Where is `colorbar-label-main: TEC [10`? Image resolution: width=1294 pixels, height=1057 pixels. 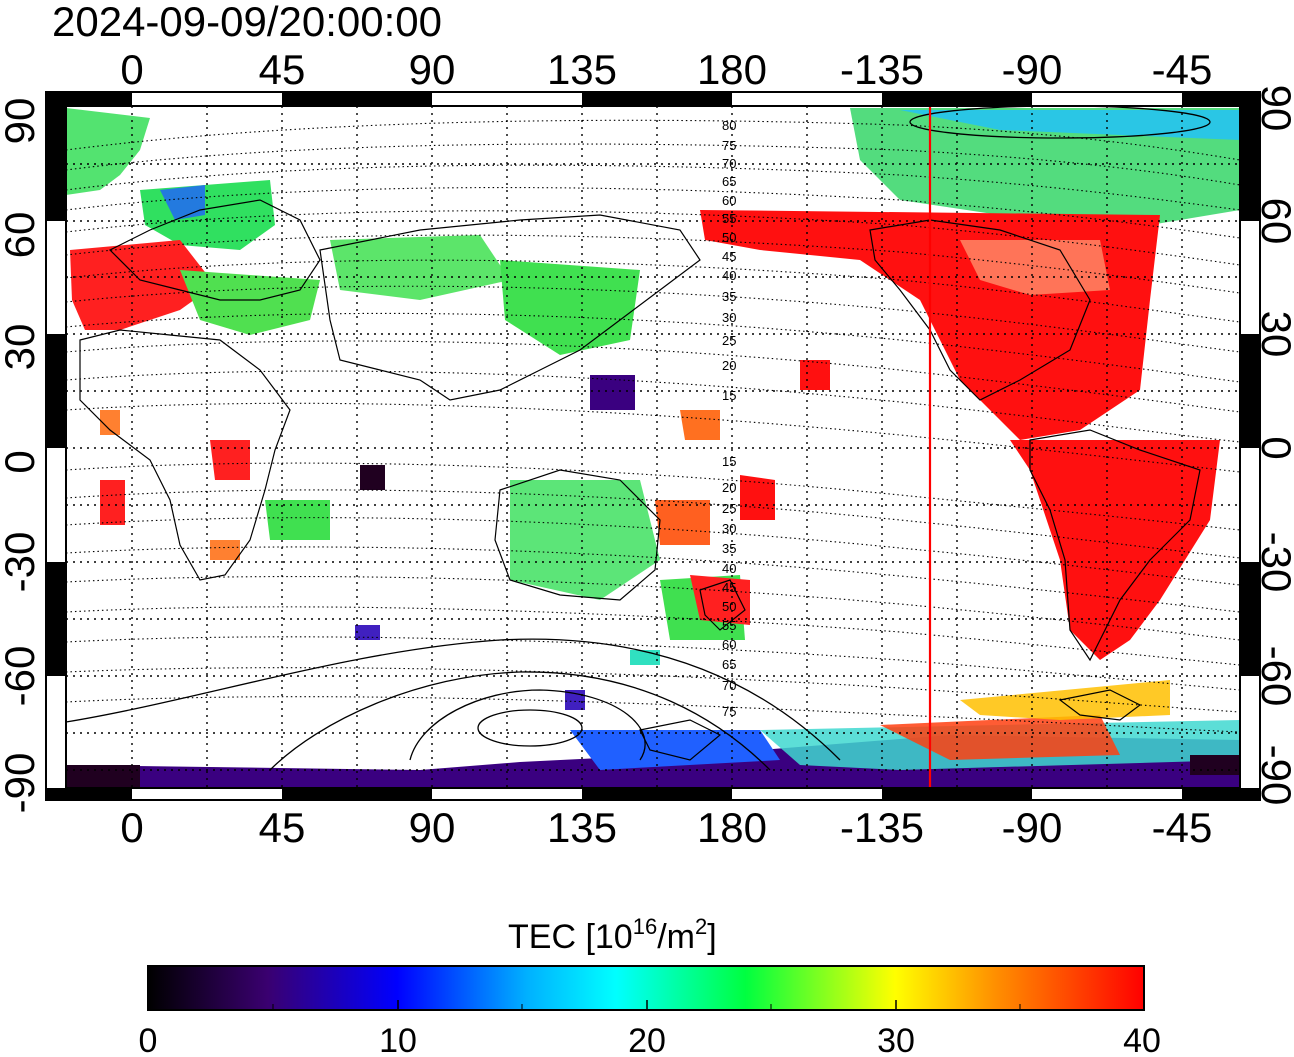
colorbar-label-main: TEC [10 is located at coordinates (570, 937).